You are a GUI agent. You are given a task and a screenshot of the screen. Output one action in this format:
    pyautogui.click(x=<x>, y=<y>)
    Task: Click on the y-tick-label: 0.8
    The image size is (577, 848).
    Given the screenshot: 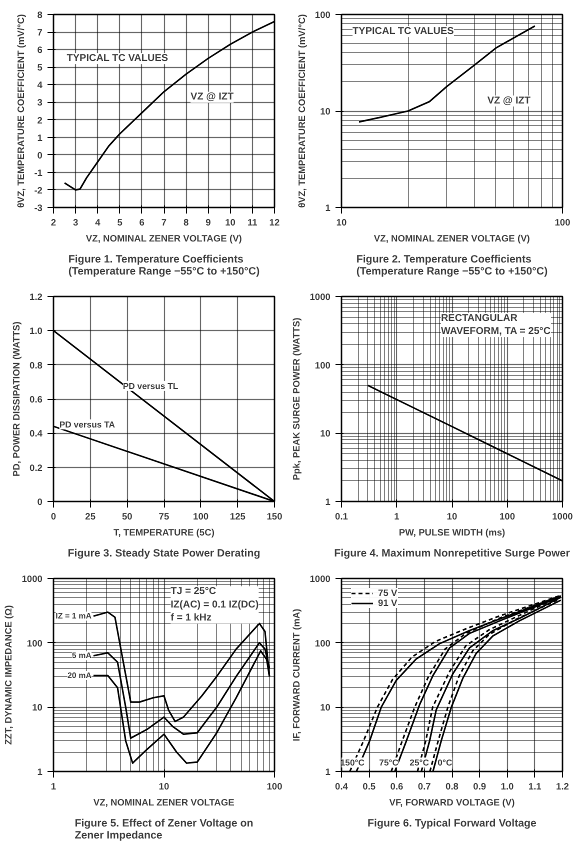 What is the action you would take?
    pyautogui.click(x=36, y=365)
    